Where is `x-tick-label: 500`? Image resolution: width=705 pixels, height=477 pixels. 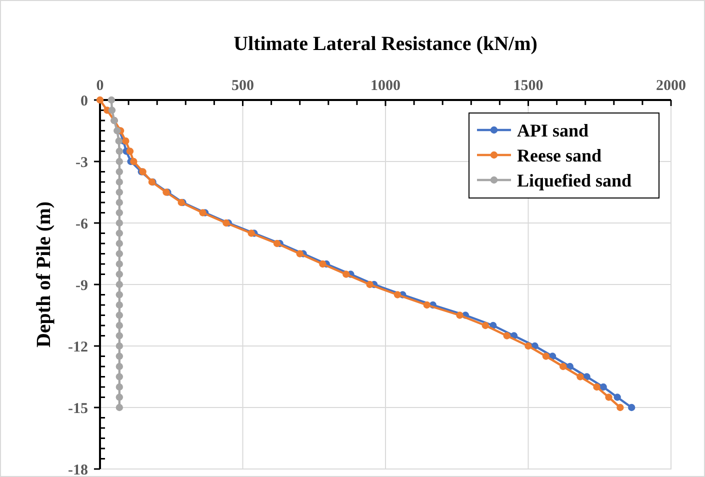
x-tick-label: 500 is located at coordinates (243, 86).